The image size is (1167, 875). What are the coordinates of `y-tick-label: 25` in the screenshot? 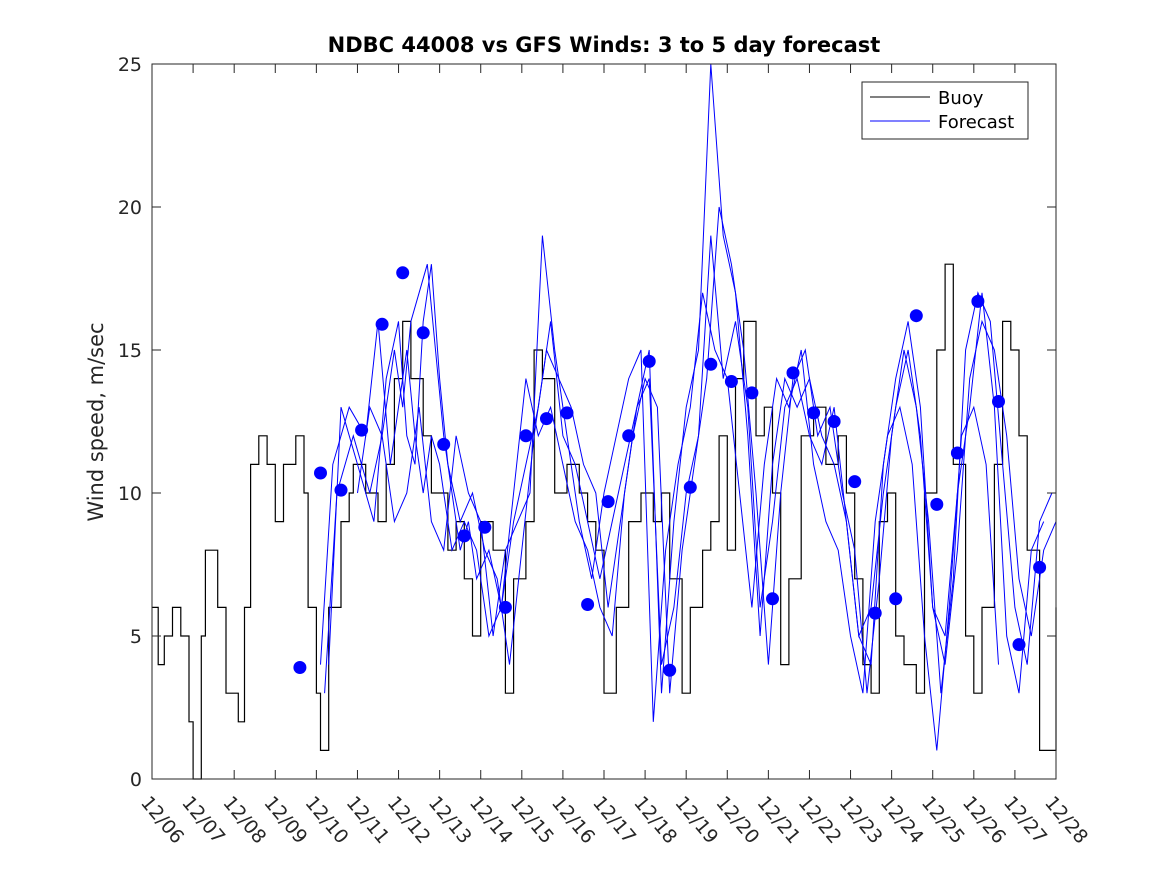 It's located at (130, 65).